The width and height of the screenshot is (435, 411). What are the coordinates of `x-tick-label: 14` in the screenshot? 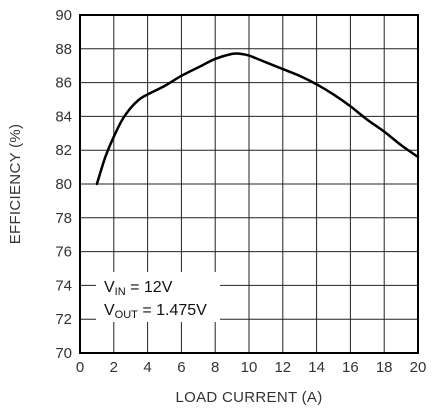 It's located at (316, 367).